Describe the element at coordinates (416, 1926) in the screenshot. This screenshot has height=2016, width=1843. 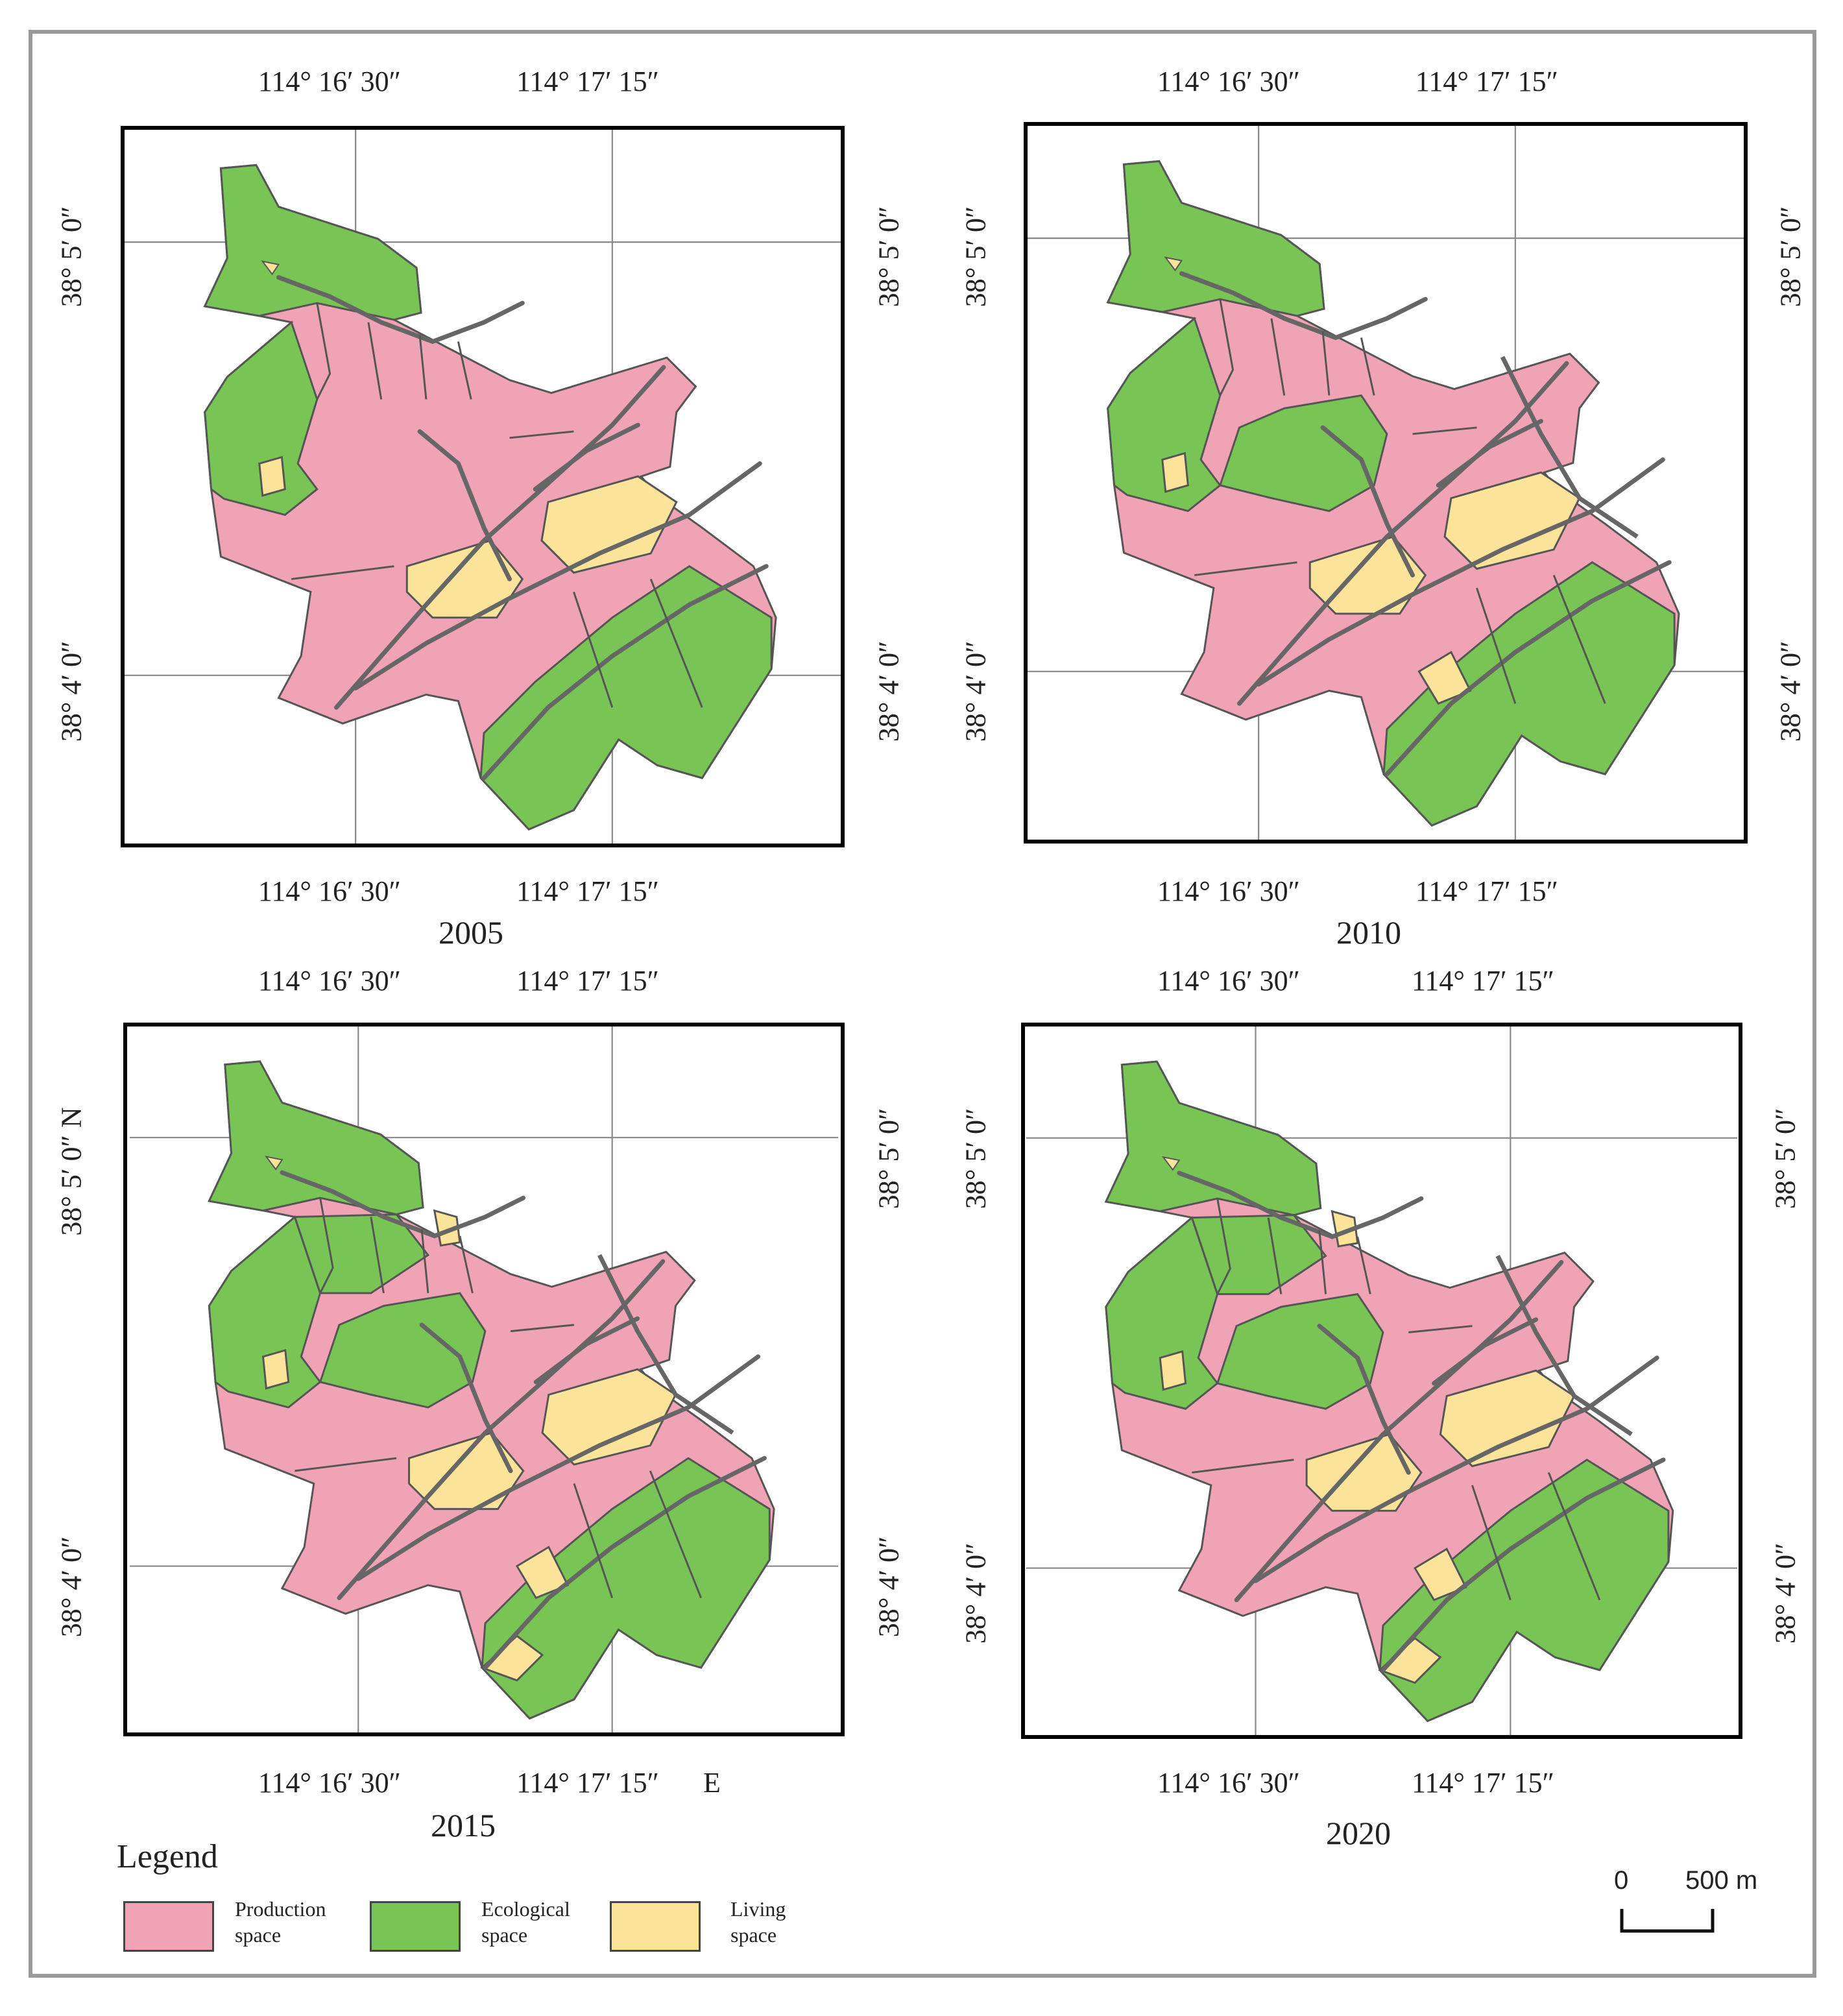
I see `ecological-swatch` at that location.